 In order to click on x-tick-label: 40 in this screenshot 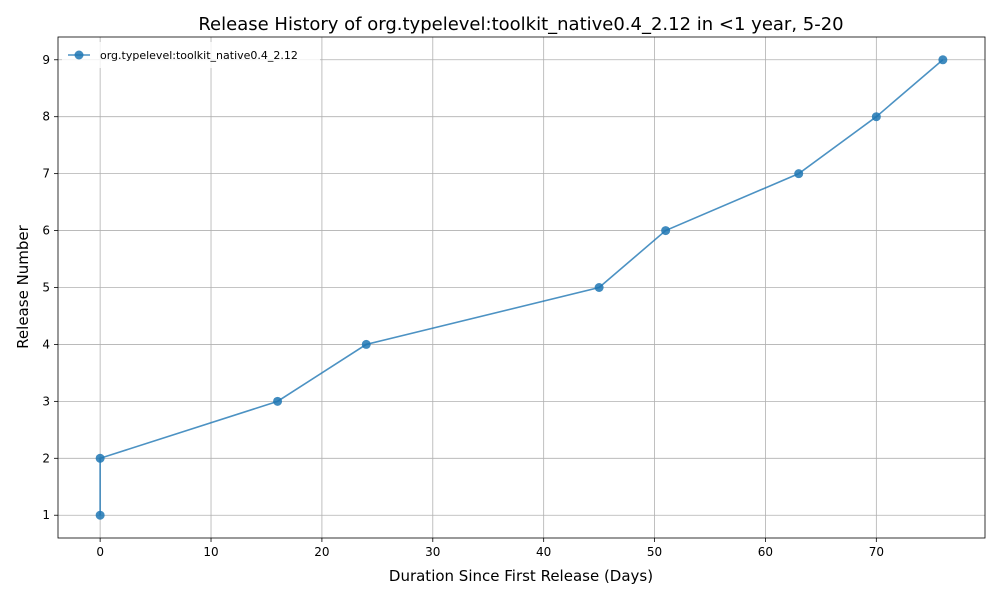, I will do `click(543, 552)`.